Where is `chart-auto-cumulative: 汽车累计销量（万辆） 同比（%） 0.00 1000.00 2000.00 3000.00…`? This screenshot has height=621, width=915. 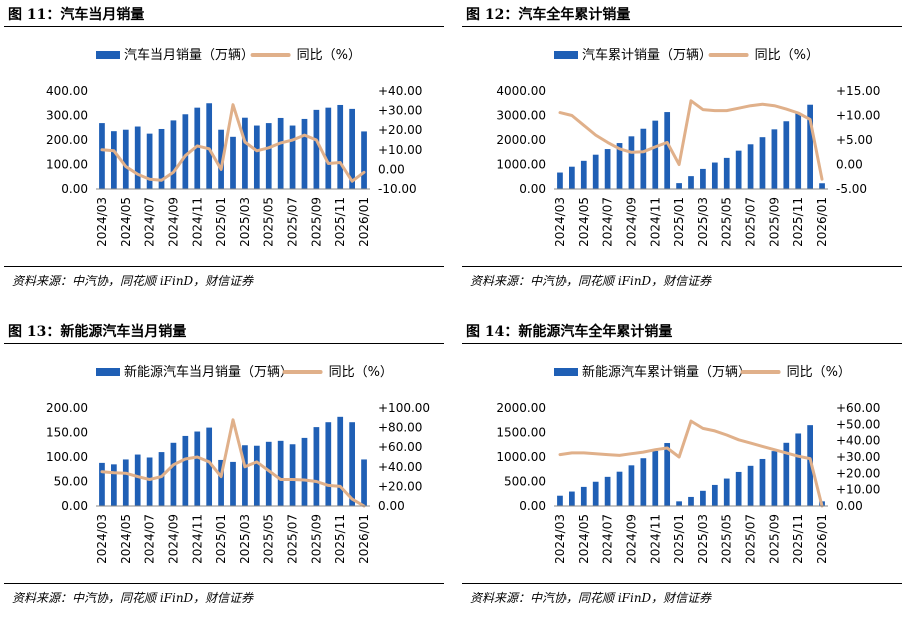 chart-auto-cumulative: 汽车累计销量（万辆） 同比（%） 0.00 1000.00 2000.00 3000.00… is located at coordinates (688, 147).